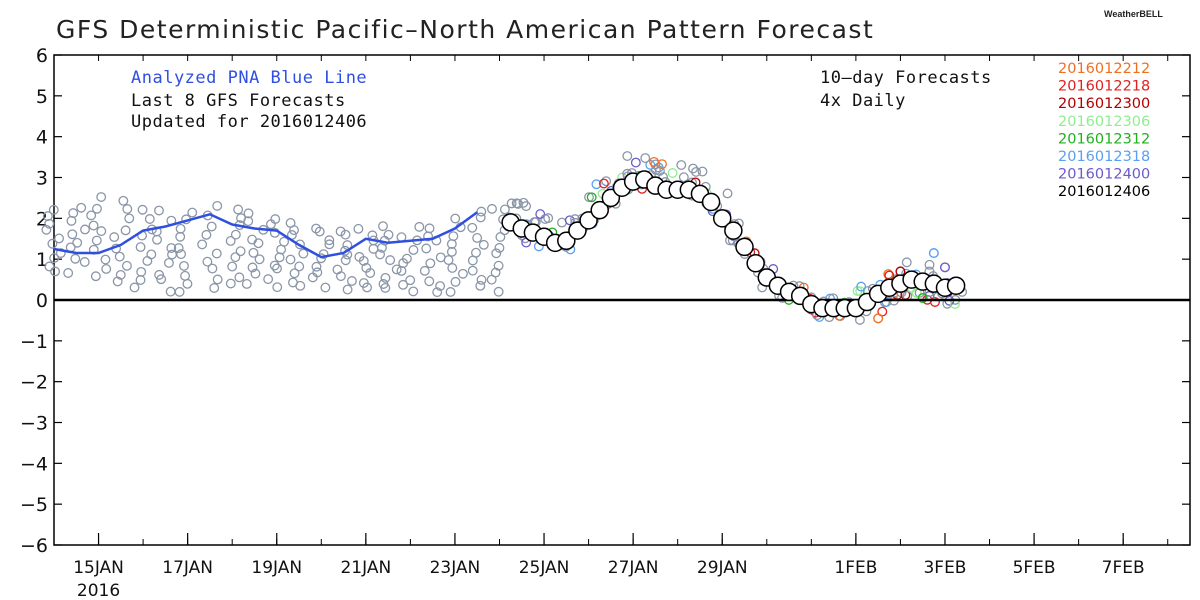  What do you see at coordinates (365, 568) in the screenshot?
I see `x-tick-label: 21JAN` at bounding box center [365, 568].